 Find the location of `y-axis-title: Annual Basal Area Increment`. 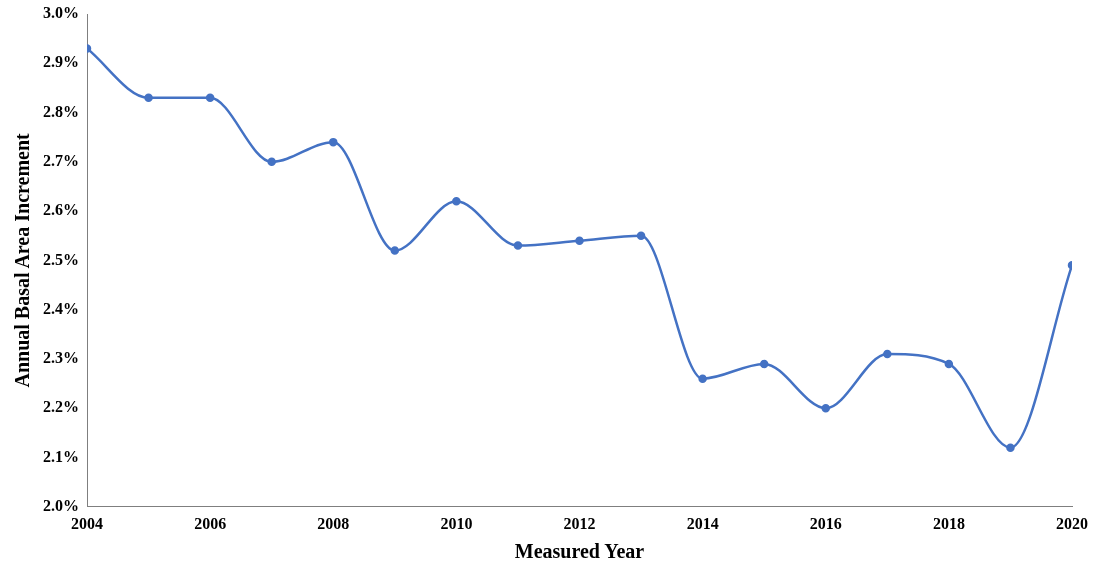

y-axis-title: Annual Basal Area Increment is located at coordinates (22, 260).